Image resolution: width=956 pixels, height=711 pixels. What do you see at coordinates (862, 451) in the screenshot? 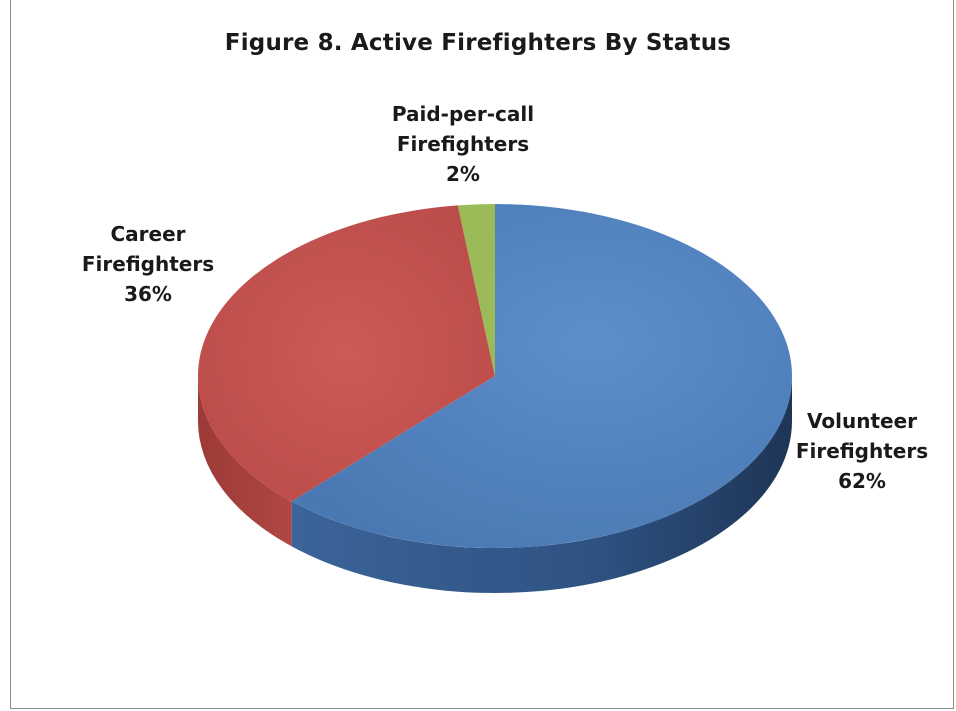
I see `slice-label-1: Volunteer Firefighters 62%` at bounding box center [862, 451].